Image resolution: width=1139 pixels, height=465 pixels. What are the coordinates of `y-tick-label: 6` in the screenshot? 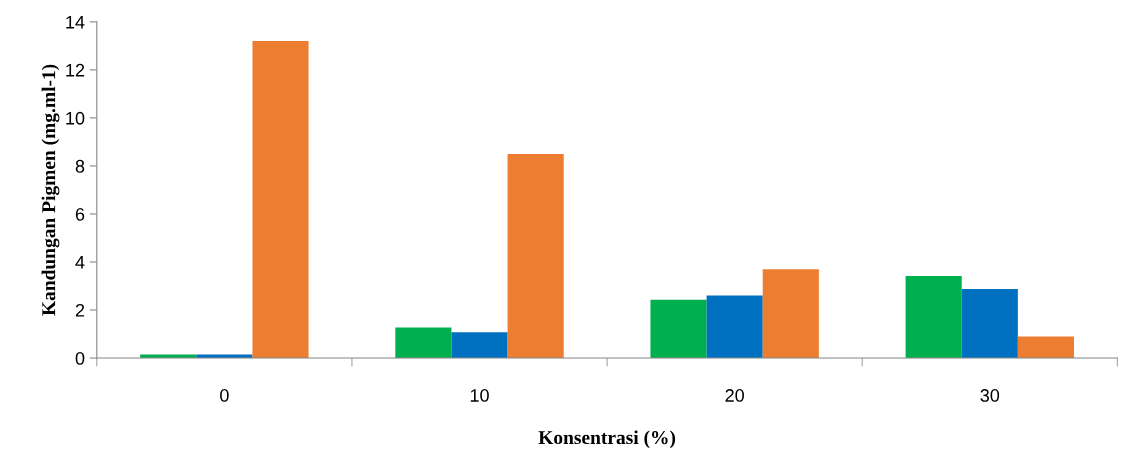 It's located at (80, 214).